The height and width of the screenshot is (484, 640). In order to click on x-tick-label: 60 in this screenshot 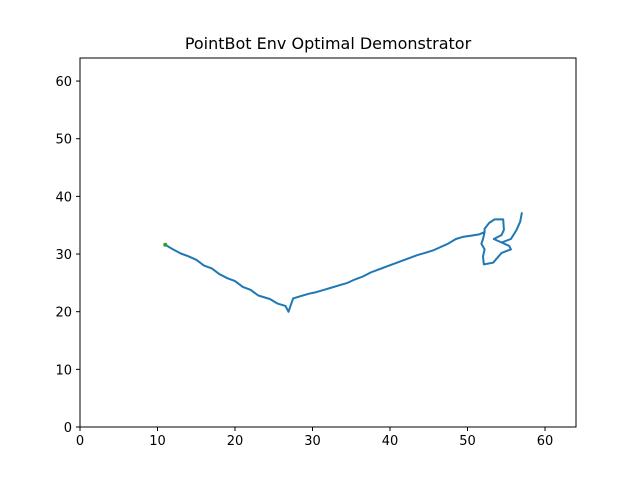, I will do `click(545, 441)`.